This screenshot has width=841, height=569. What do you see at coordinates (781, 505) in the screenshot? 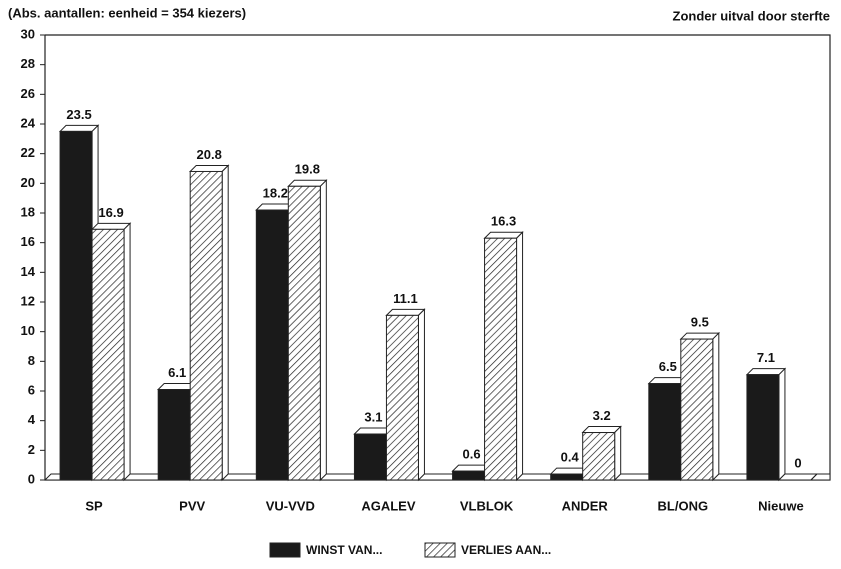
I see `x-tick-label: Nieuwe` at bounding box center [781, 505].